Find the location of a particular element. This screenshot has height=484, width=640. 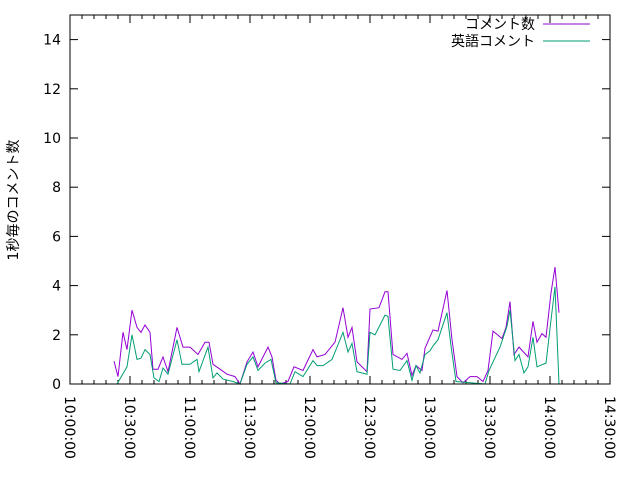

y-tick-label: 14 is located at coordinates (52, 41).